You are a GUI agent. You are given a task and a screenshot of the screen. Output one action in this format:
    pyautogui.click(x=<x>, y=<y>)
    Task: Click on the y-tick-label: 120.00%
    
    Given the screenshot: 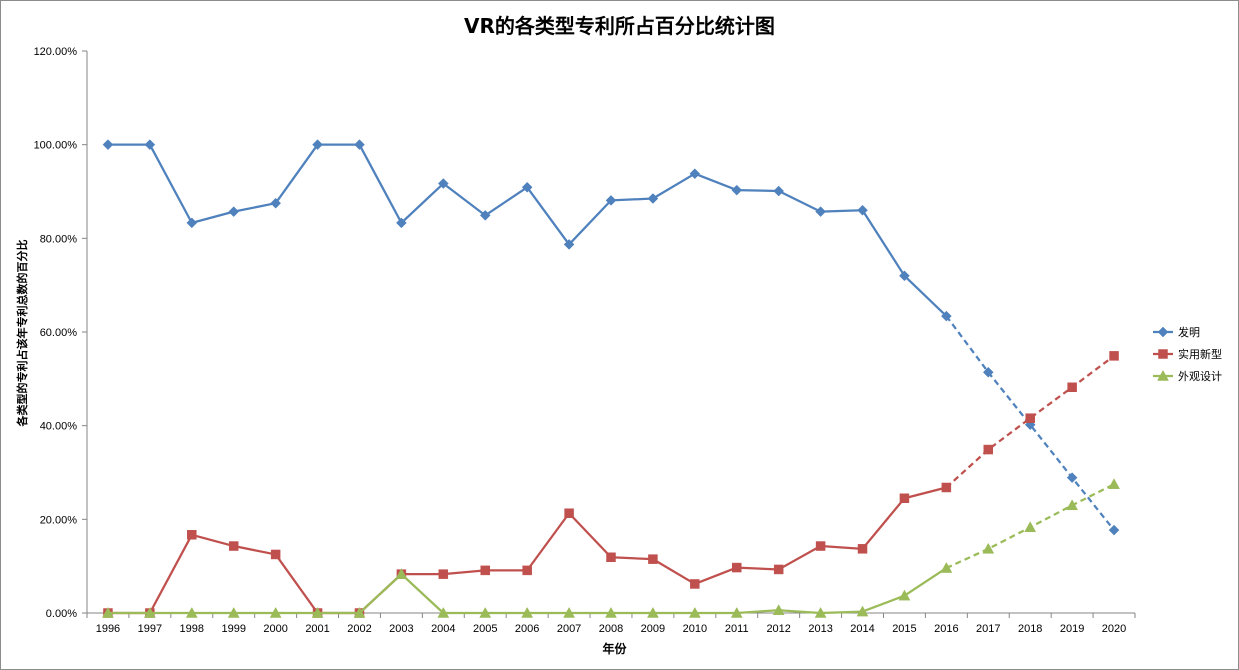 What is the action you would take?
    pyautogui.click(x=56, y=52)
    